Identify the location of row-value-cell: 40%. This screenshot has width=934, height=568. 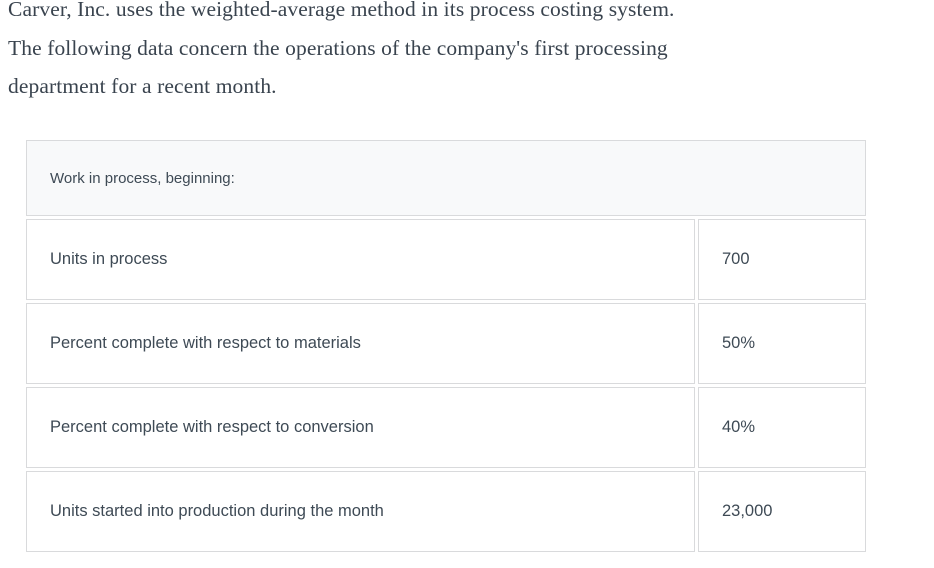
(782, 427).